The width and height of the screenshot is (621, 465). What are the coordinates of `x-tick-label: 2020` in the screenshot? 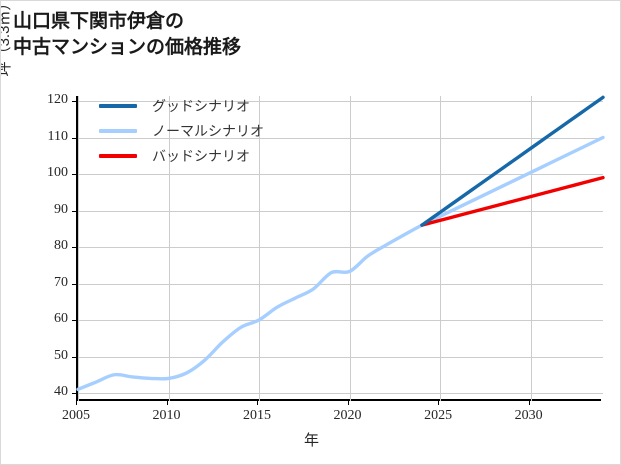 It's located at (347, 415).